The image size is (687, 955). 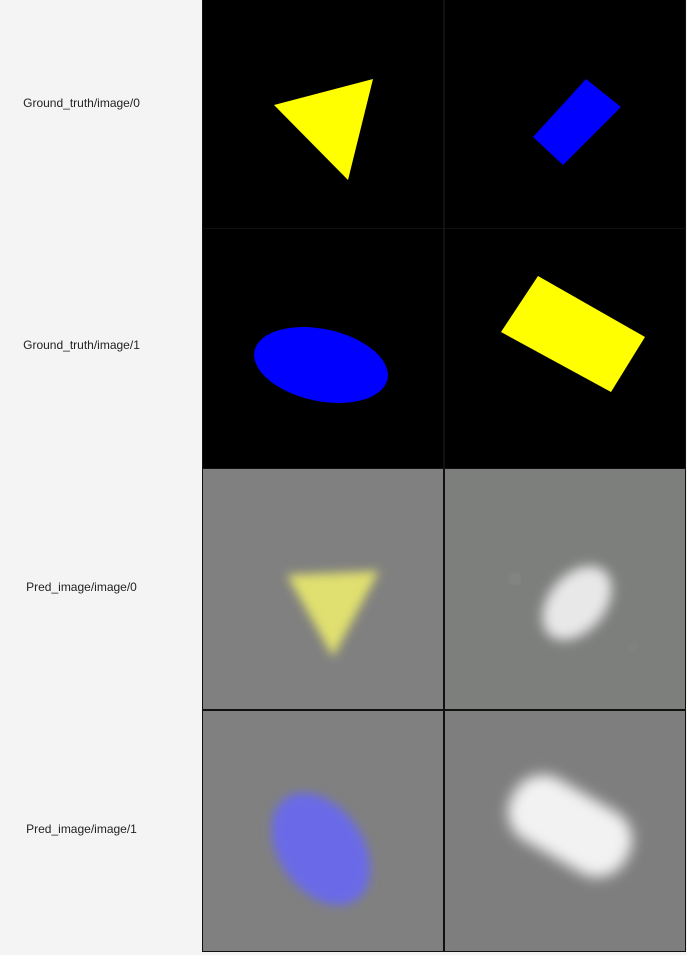 I want to click on pred-0-image-b, so click(x=565, y=589).